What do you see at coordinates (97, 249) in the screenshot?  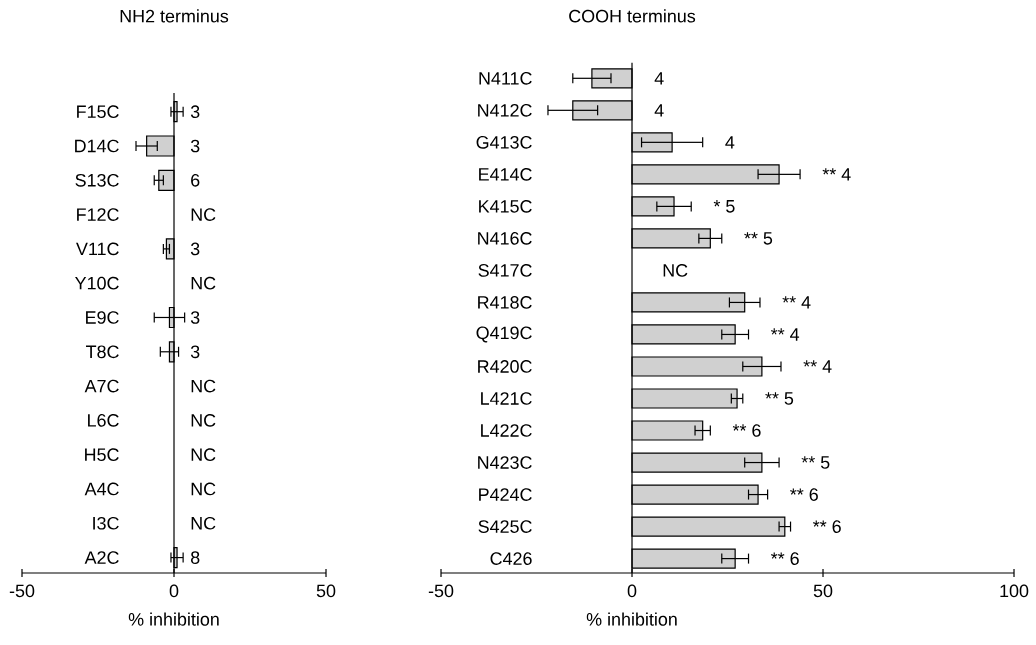 I see `y-tick-label: V11C` at bounding box center [97, 249].